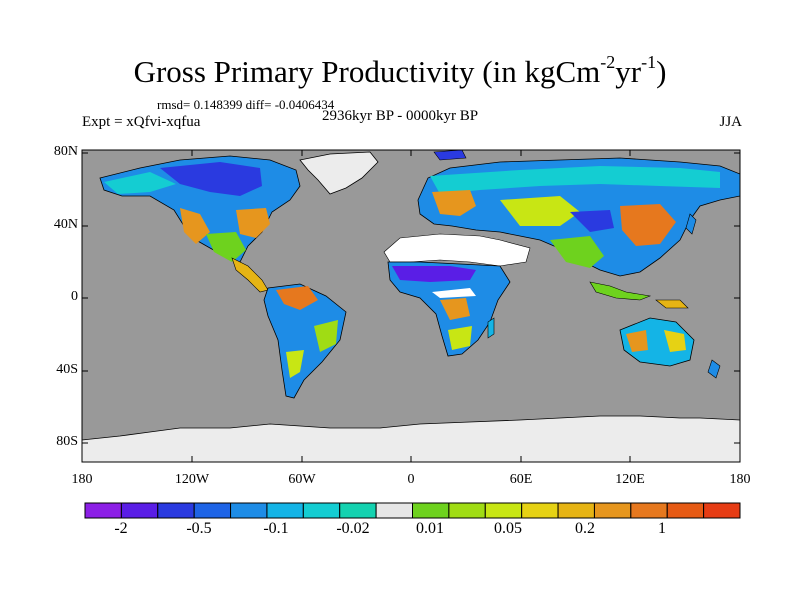  Describe the element at coordinates (577, 252) in the screenshot. I see `asia-south-green` at that location.